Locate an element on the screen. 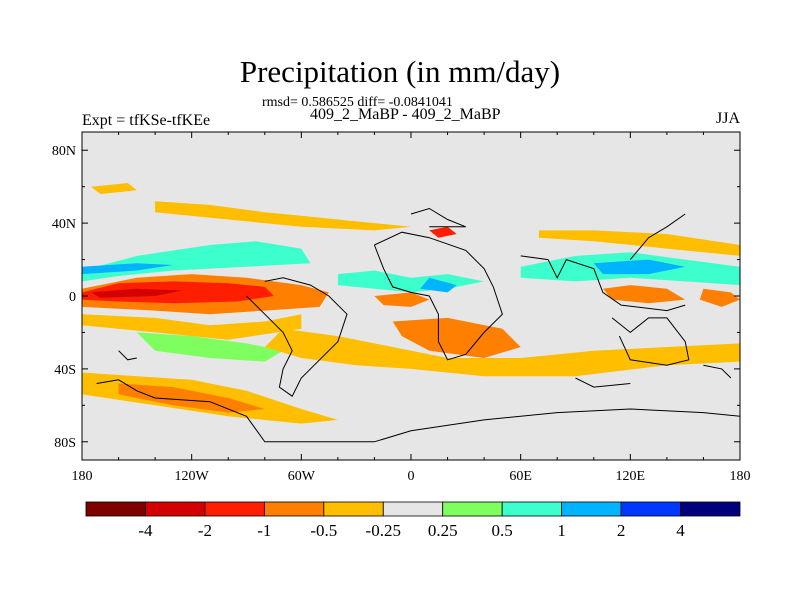 The height and width of the screenshot is (600, 800). region-west-pacific-orange is located at coordinates (719, 297).